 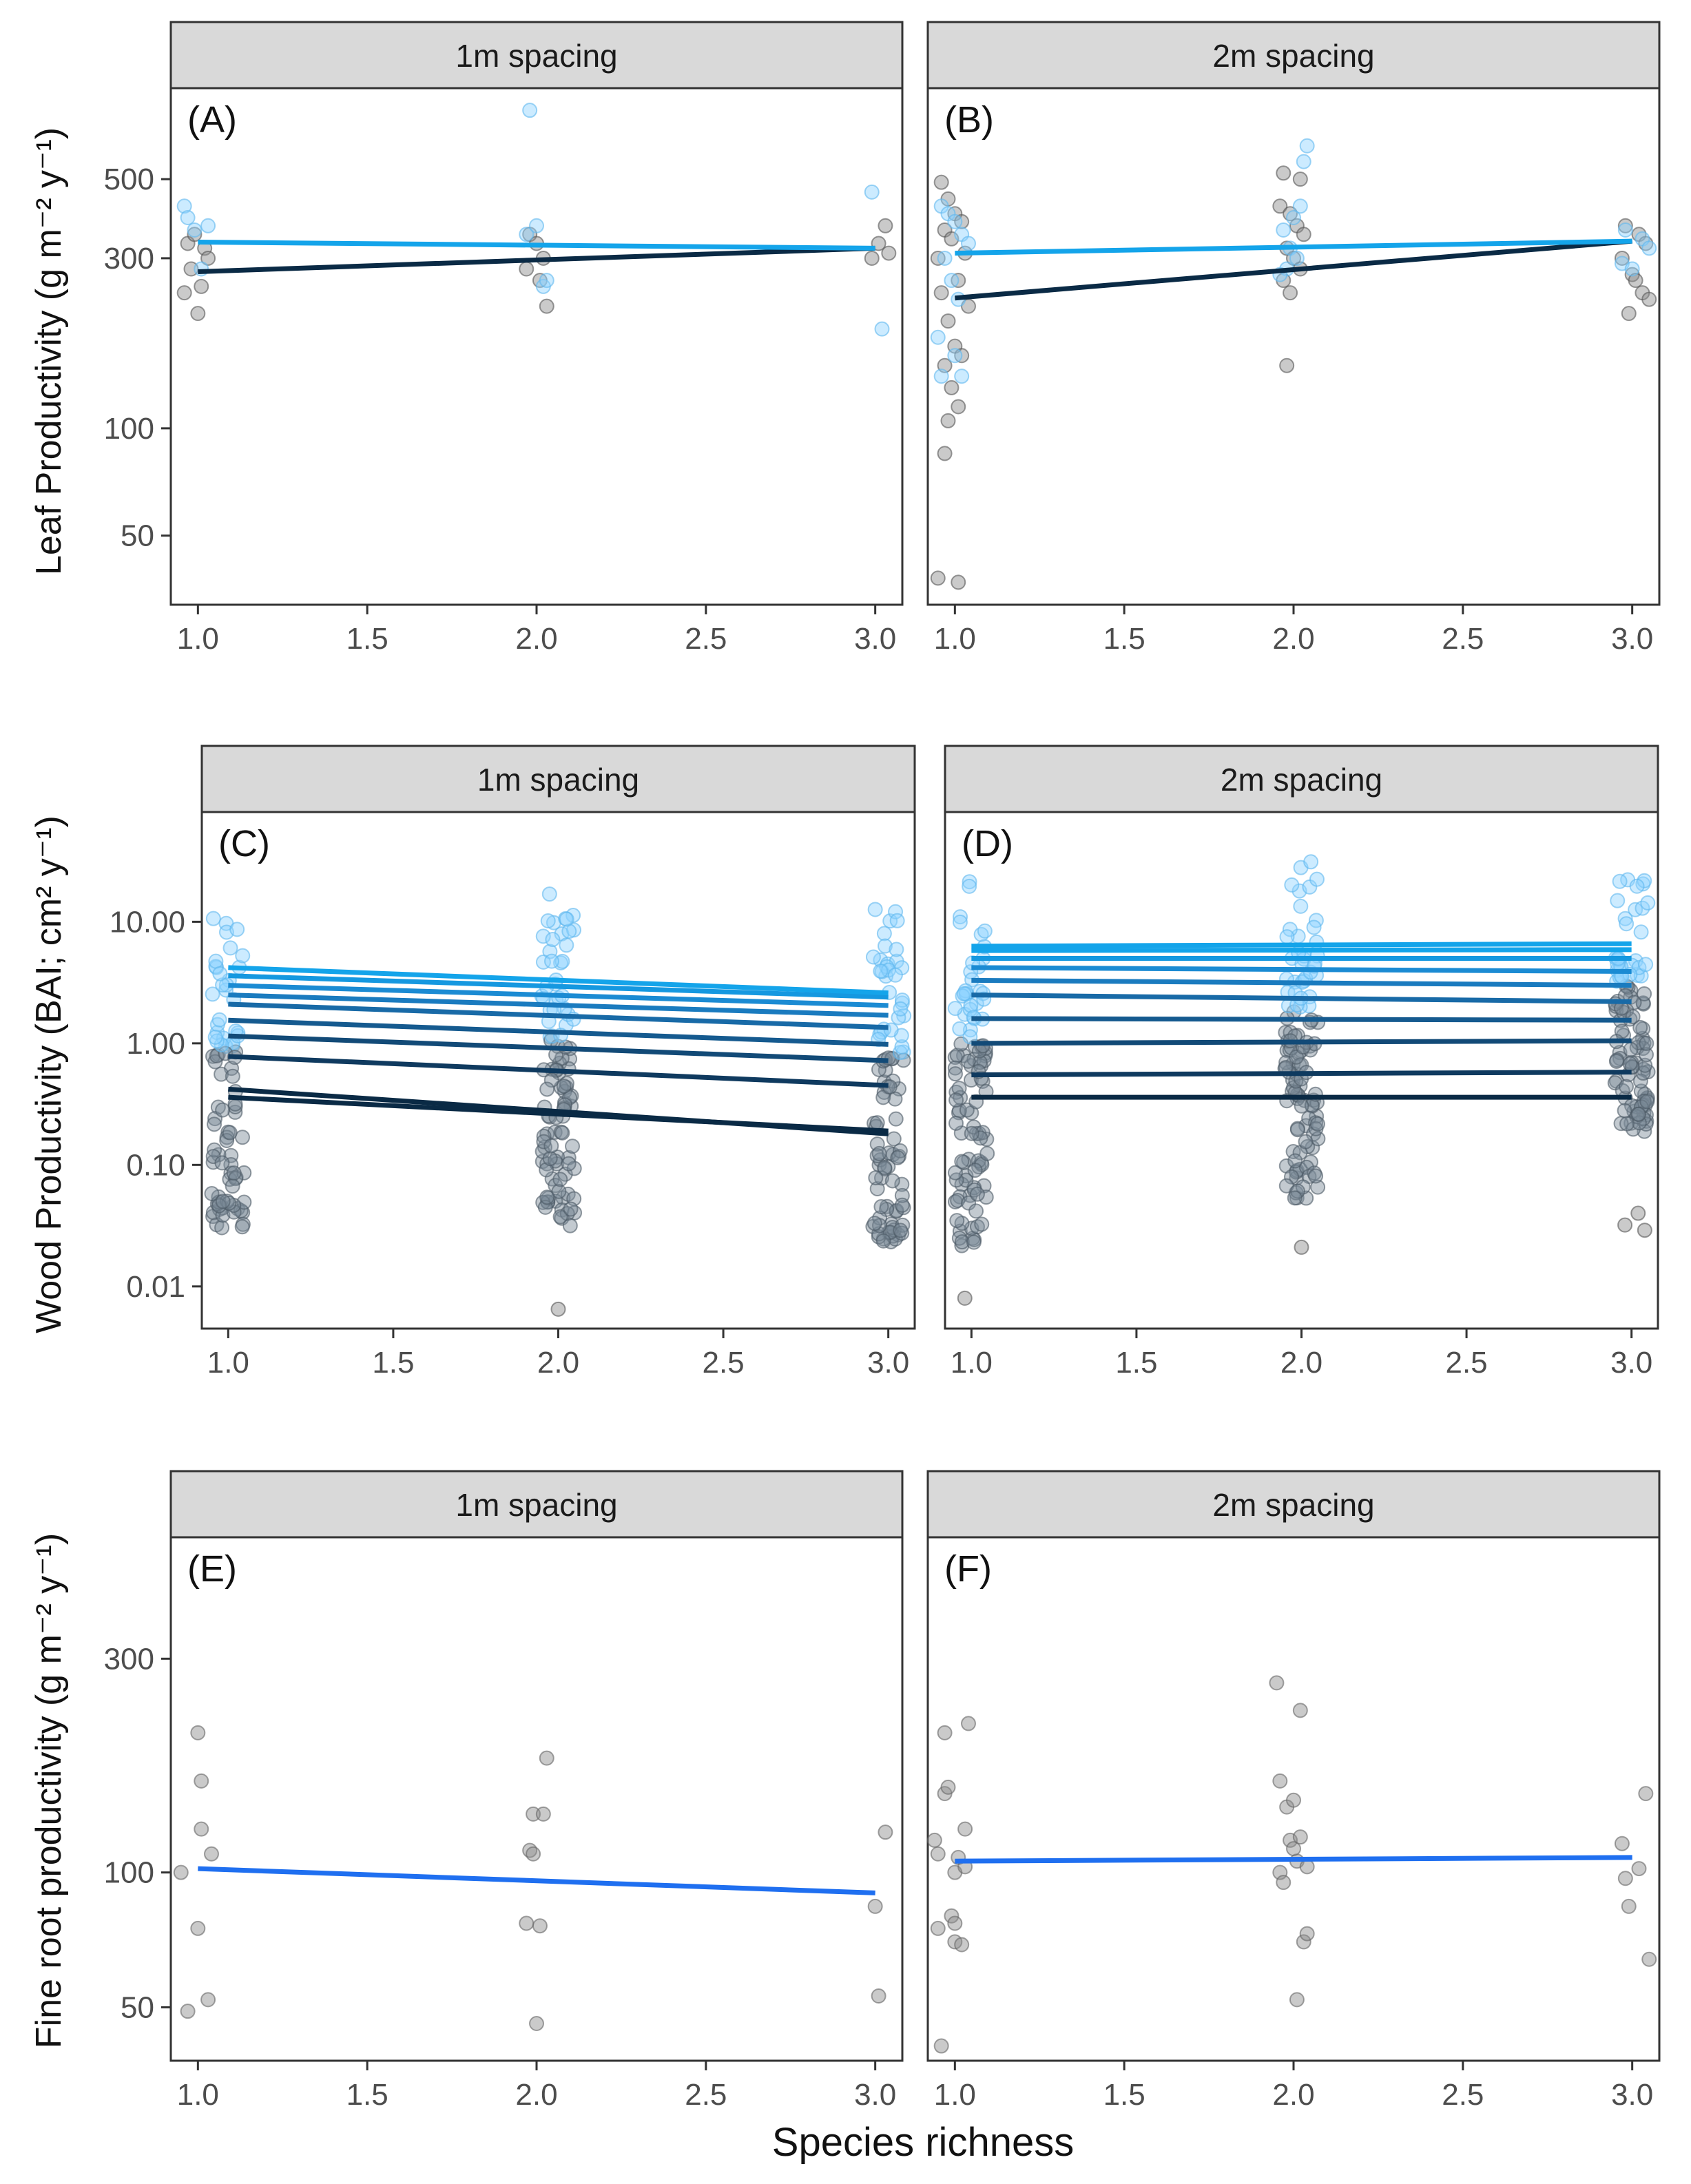 What do you see at coordinates (987, 843) in the screenshot?
I see `panel-letter: (D)` at bounding box center [987, 843].